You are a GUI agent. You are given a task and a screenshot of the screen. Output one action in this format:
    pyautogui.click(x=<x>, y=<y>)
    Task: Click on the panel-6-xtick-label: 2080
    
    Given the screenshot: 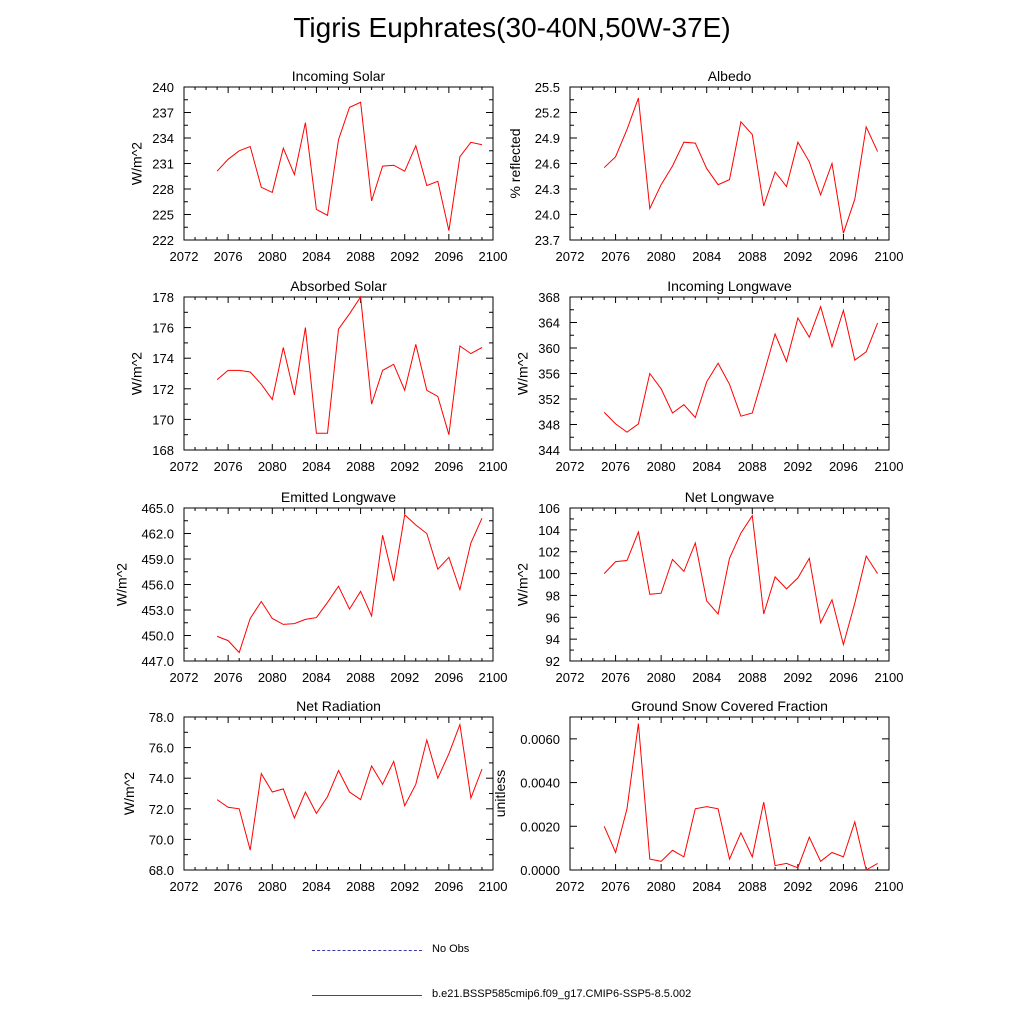 What is the action you would take?
    pyautogui.click(x=661, y=677)
    